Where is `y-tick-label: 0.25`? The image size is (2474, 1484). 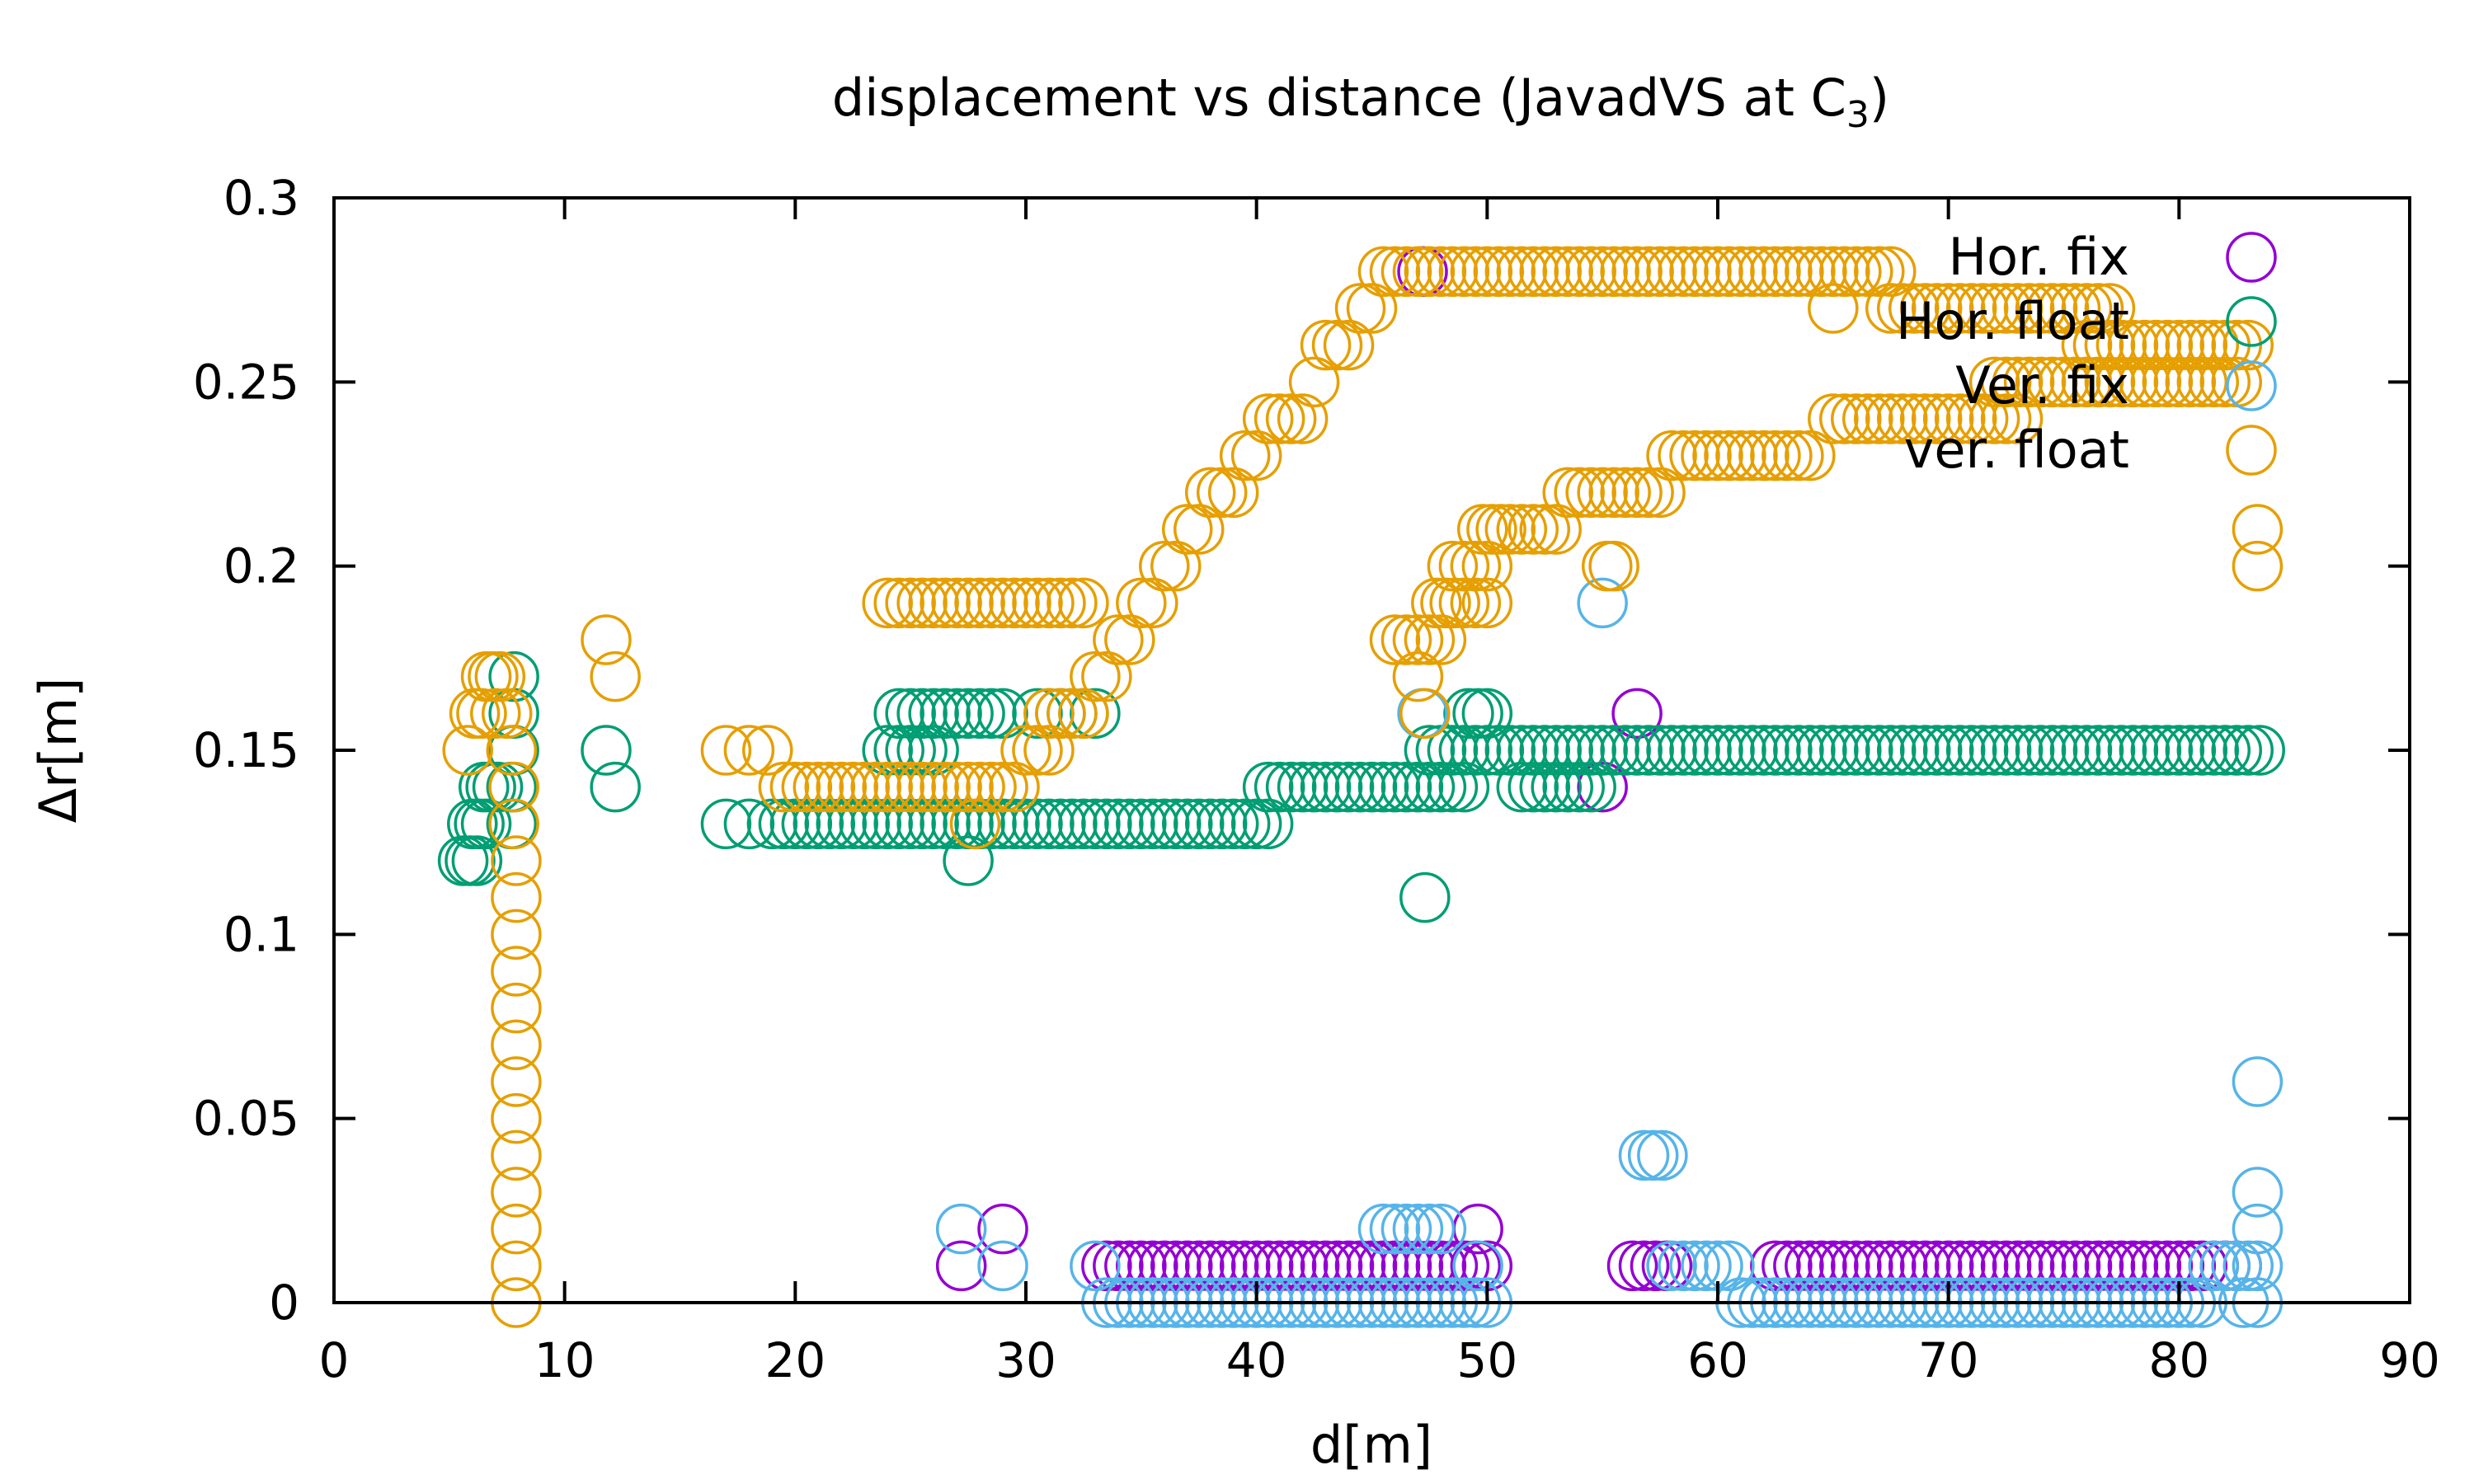
y-tick-label: 0.25 is located at coordinates (246, 382).